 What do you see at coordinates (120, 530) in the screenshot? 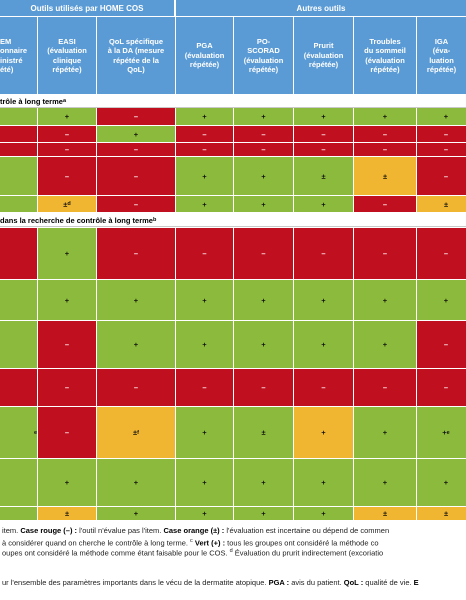
I see `footnote-1-mid: l'outil n'évalue pas l'item.` at bounding box center [120, 530].